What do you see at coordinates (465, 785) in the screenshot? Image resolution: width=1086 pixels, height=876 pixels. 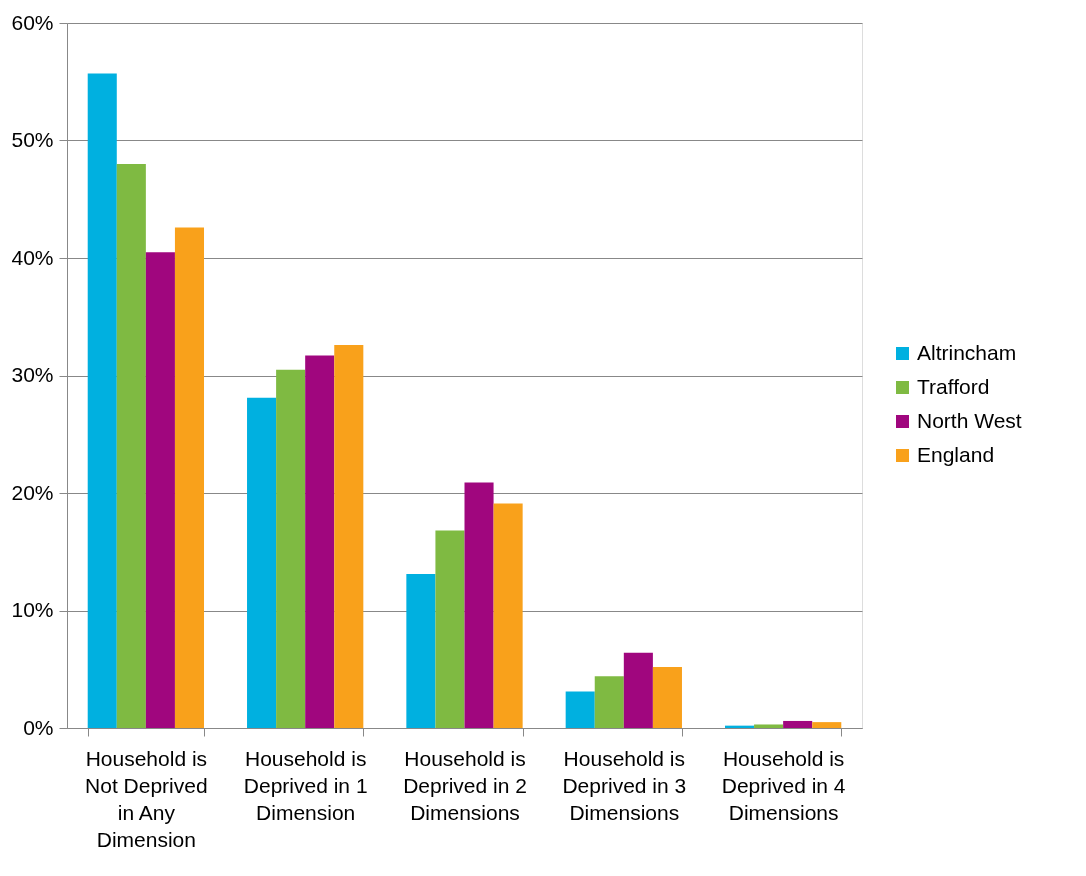 I see `x-tick-label: Household is Deprived in 2 Dimensions` at bounding box center [465, 785].